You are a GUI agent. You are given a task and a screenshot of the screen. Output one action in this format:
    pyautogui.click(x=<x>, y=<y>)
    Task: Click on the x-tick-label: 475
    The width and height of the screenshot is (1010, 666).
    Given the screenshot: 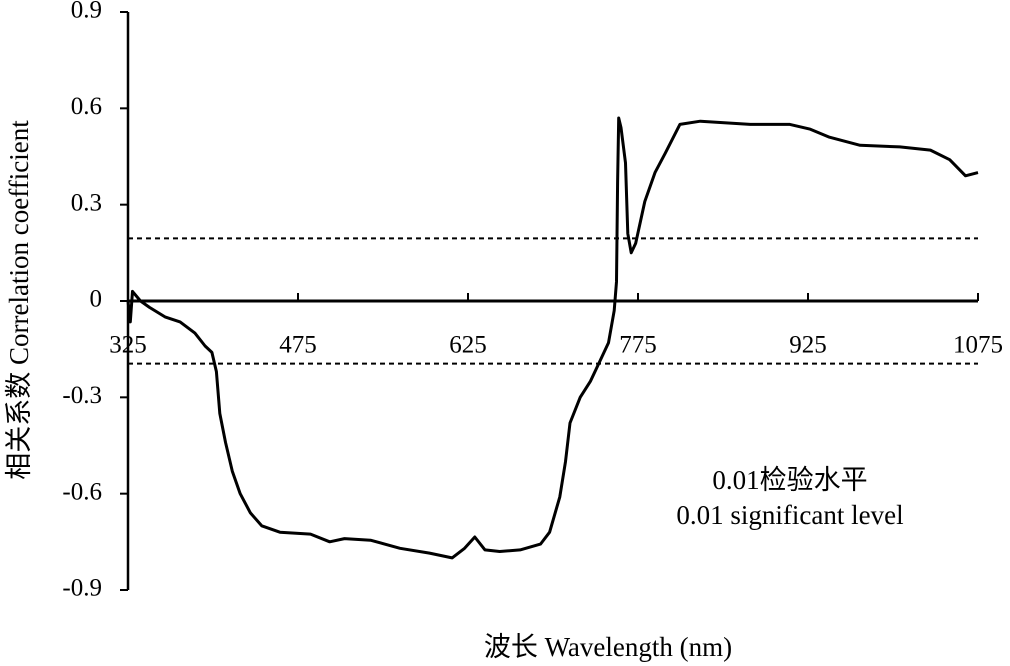 What is the action you would take?
    pyautogui.click(x=298, y=345)
    